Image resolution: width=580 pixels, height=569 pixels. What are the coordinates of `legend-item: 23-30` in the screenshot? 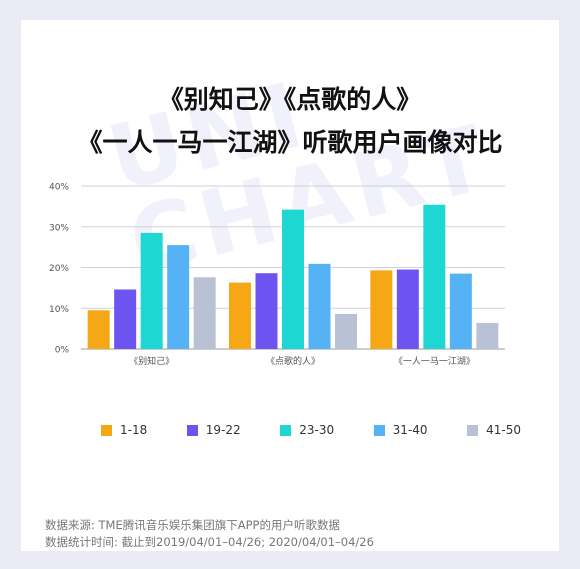 It's located at (307, 430).